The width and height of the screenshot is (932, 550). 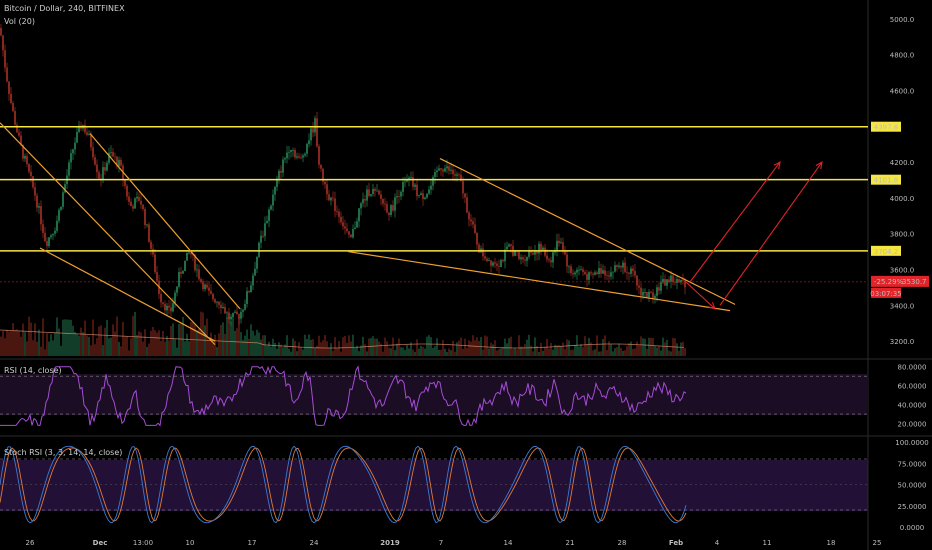 I want to click on stoch-rsi-label: Stoch RSI (3, 3, 14, 14, close), so click(x=63, y=452).